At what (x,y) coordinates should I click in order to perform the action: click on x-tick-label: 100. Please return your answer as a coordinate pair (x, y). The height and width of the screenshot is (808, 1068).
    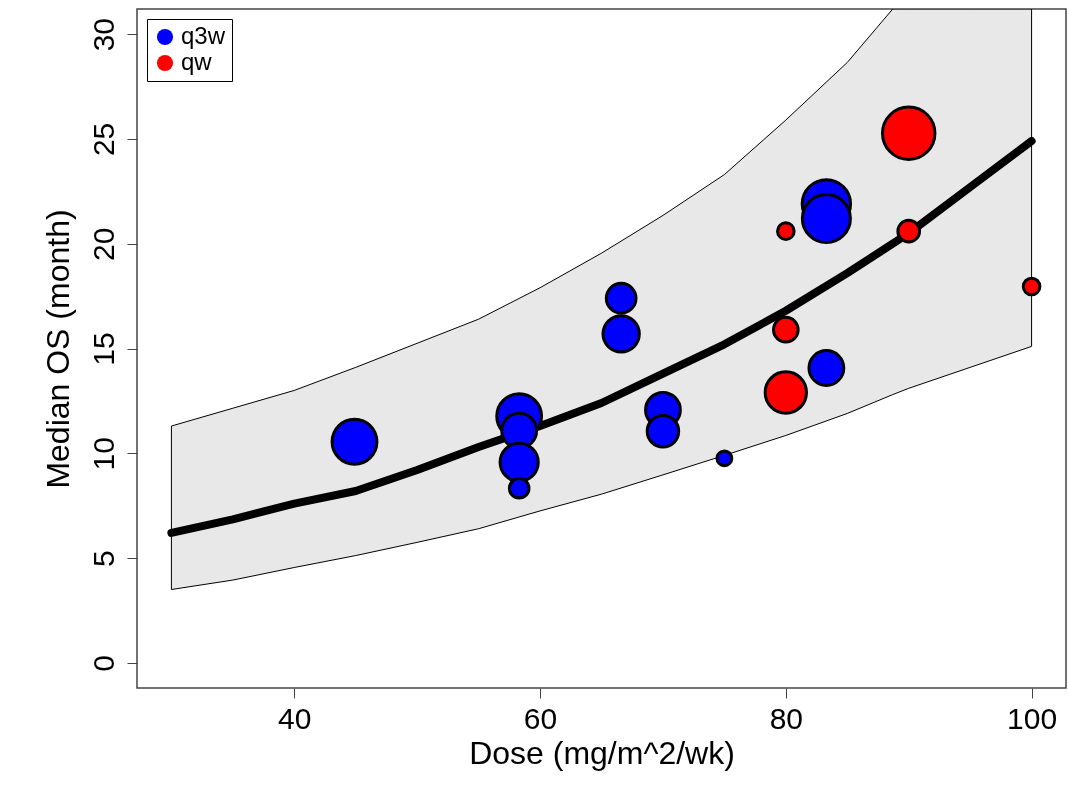
    Looking at the image, I should click on (1032, 718).